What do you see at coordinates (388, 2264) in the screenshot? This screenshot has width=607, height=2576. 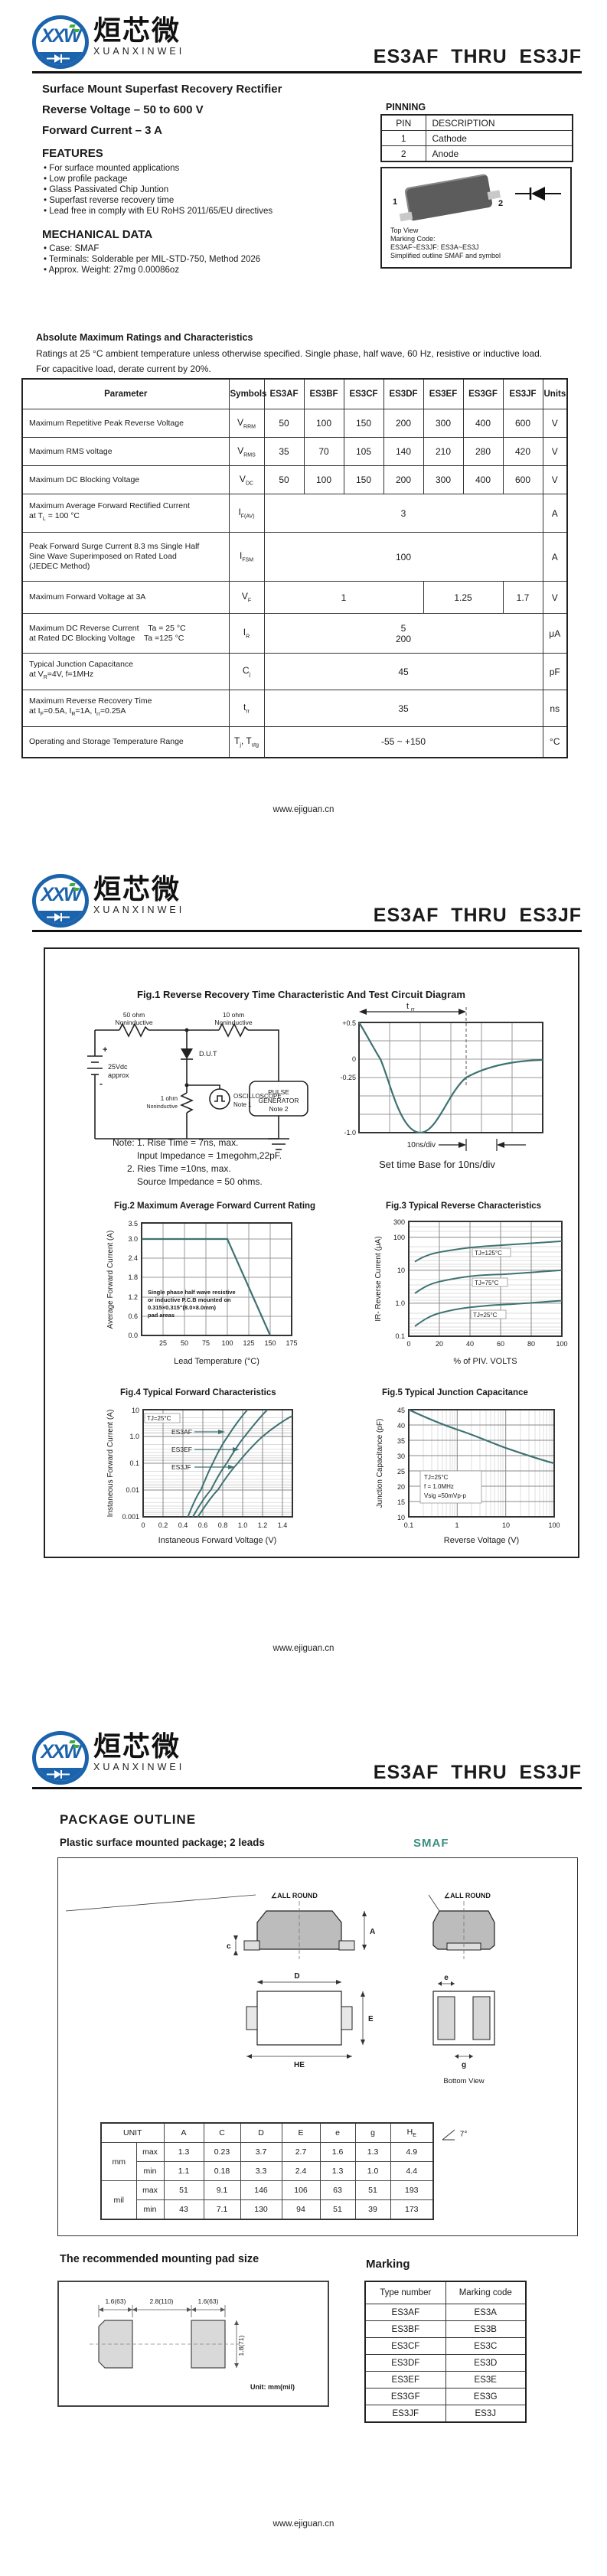 I see `marking-title: Marking` at bounding box center [388, 2264].